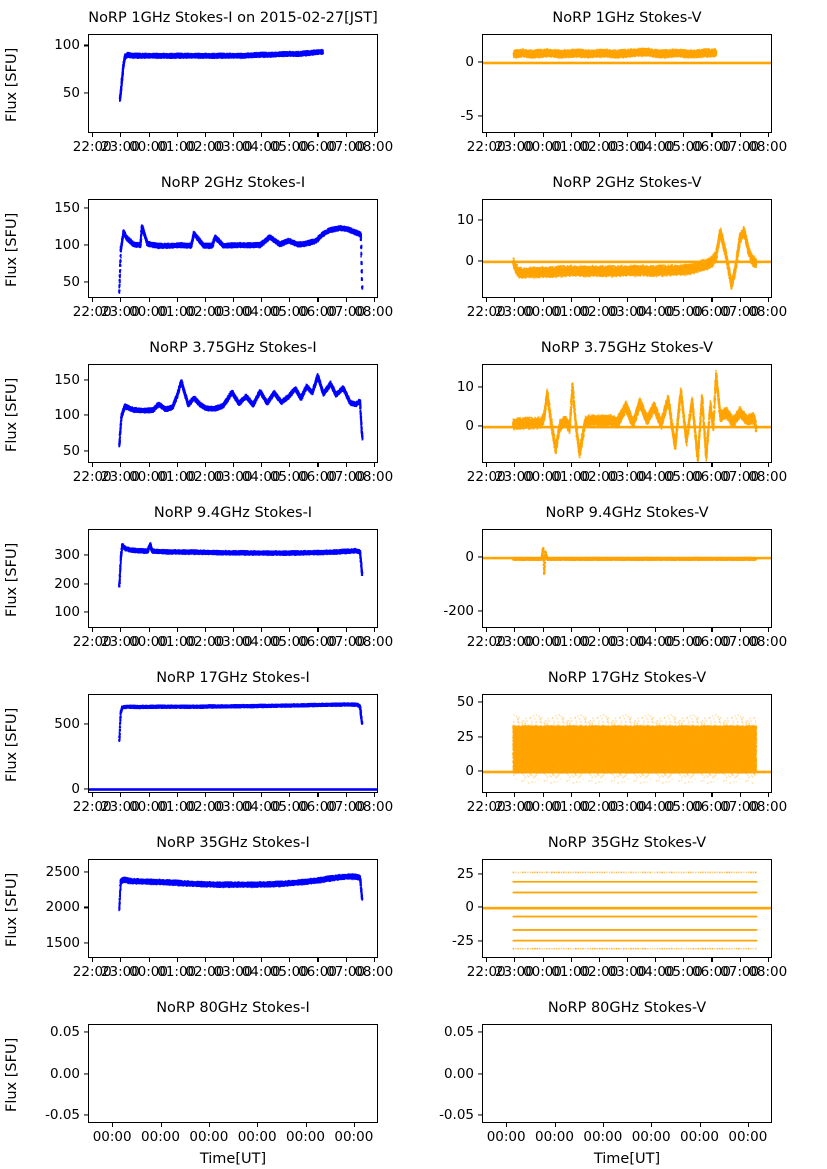 This screenshot has width=827, height=1169. Describe the element at coordinates (627, 1008) in the screenshot. I see `panel-title: NoRP 80GHz Stokes-V` at that location.